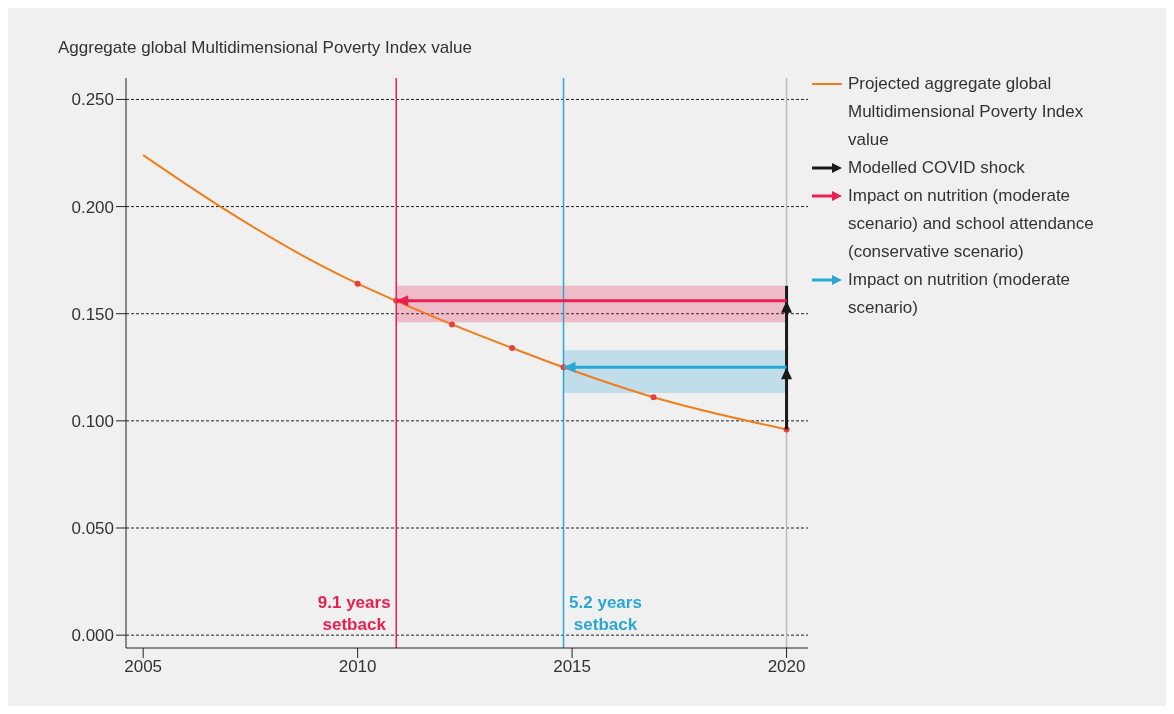 This screenshot has width=1174, height=714. What do you see at coordinates (92, 636) in the screenshot?
I see `y-tick-label: 0.000` at bounding box center [92, 636].